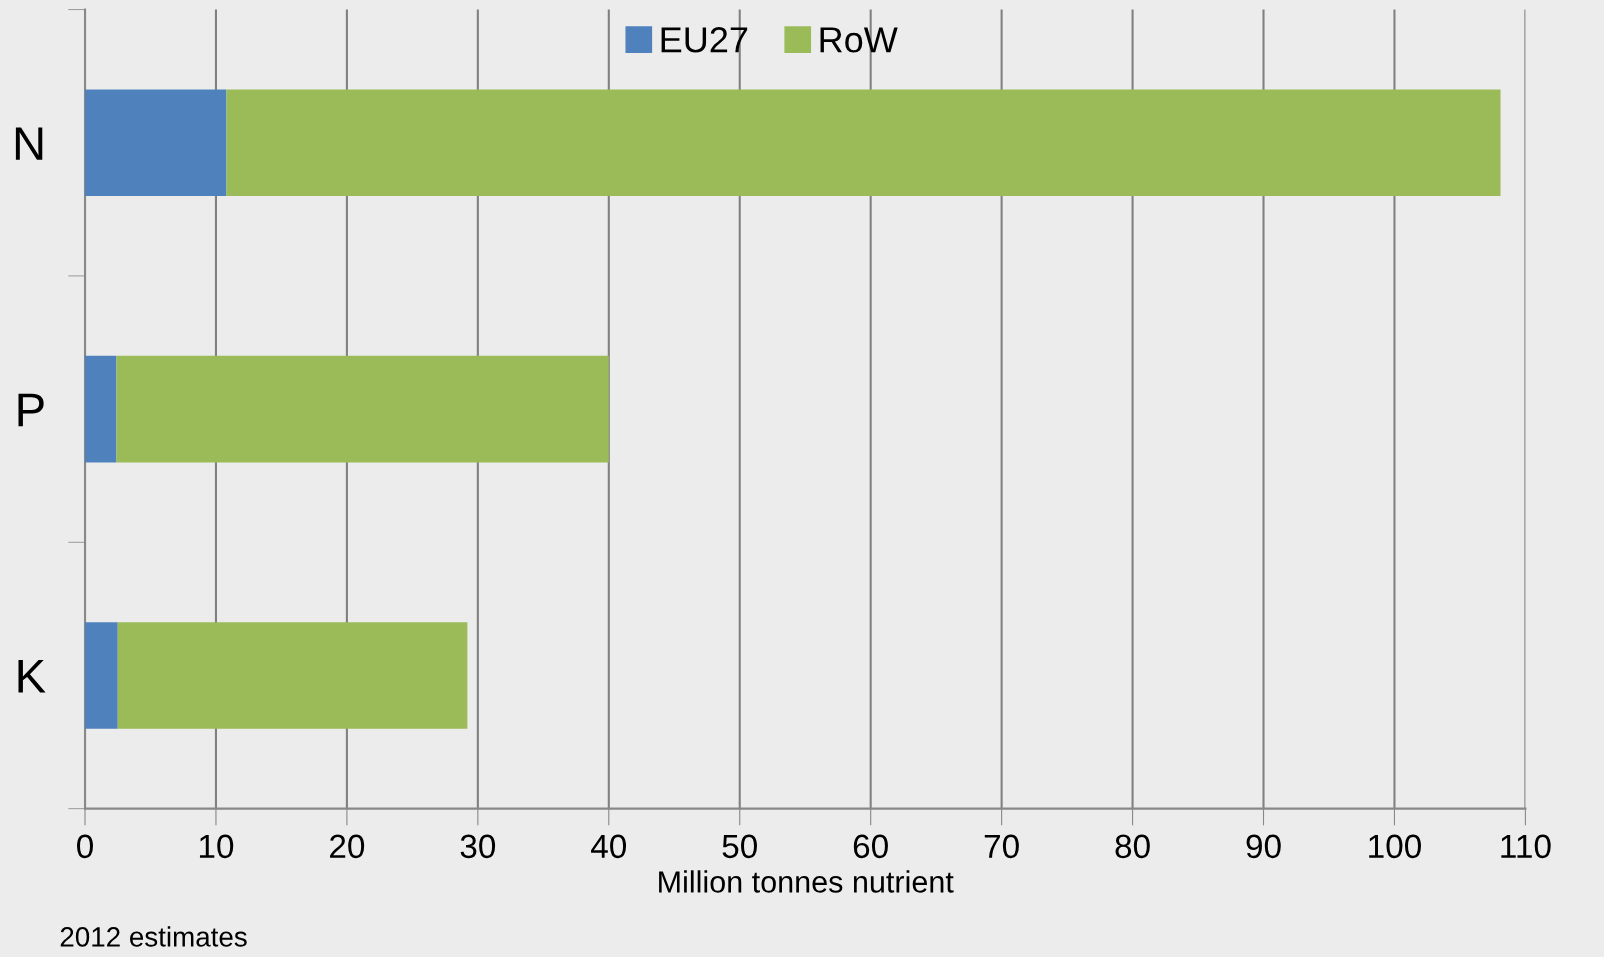 This screenshot has width=1604, height=957. Describe the element at coordinates (85, 846) in the screenshot. I see `x-tick-label: 0` at that location.